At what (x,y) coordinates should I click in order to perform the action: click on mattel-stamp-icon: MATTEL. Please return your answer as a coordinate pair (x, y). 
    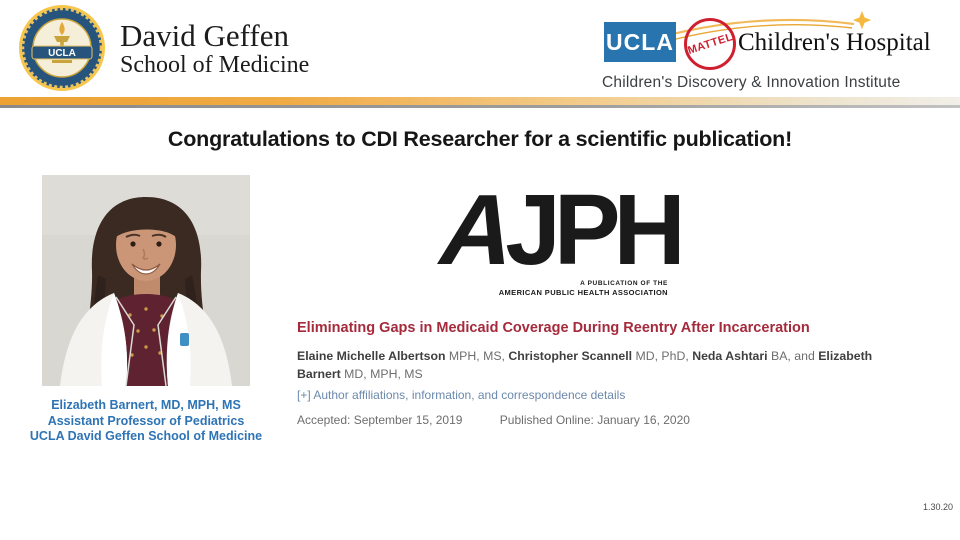
    Looking at the image, I should click on (710, 44).